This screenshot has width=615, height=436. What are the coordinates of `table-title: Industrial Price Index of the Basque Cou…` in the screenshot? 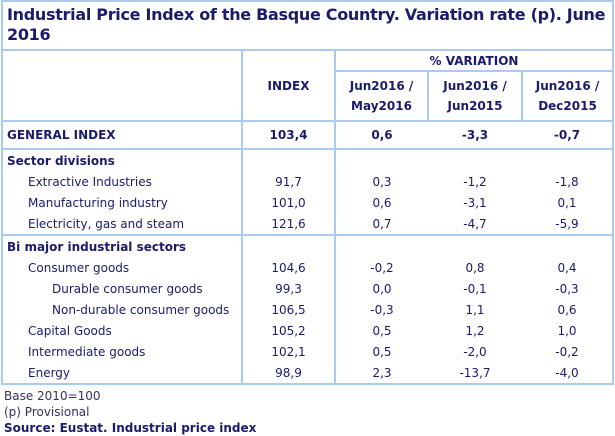 It's located at (307, 25).